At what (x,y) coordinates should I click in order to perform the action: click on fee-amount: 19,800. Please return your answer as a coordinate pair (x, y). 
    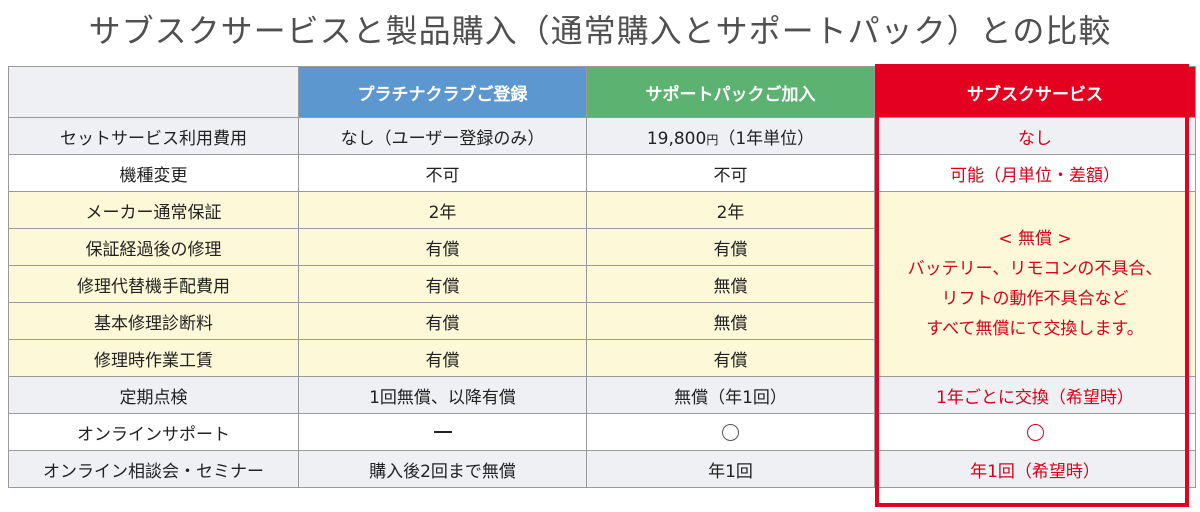
    Looking at the image, I should click on (676, 138).